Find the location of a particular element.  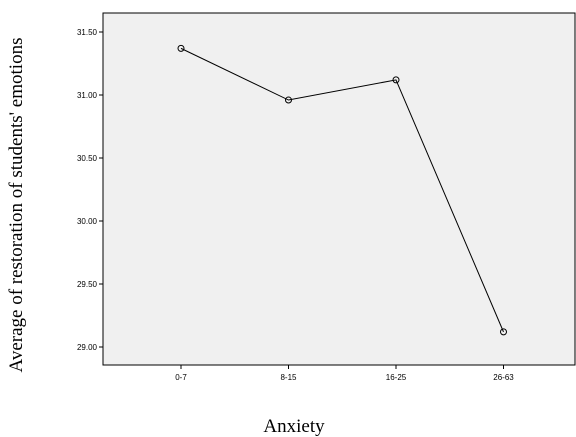

y-tick-label: 31.00 is located at coordinates (87, 95).